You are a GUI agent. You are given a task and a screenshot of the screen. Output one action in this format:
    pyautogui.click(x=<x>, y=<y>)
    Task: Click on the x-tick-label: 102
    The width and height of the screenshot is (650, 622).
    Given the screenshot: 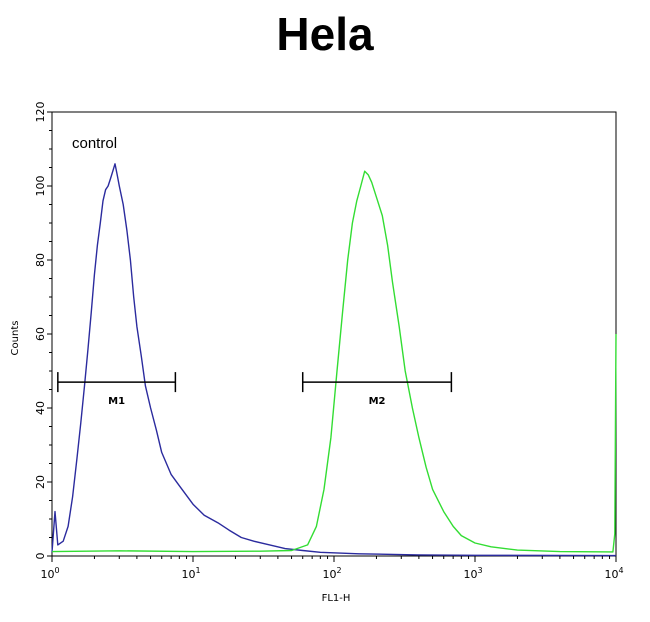 What is the action you would take?
    pyautogui.click(x=331, y=573)
    